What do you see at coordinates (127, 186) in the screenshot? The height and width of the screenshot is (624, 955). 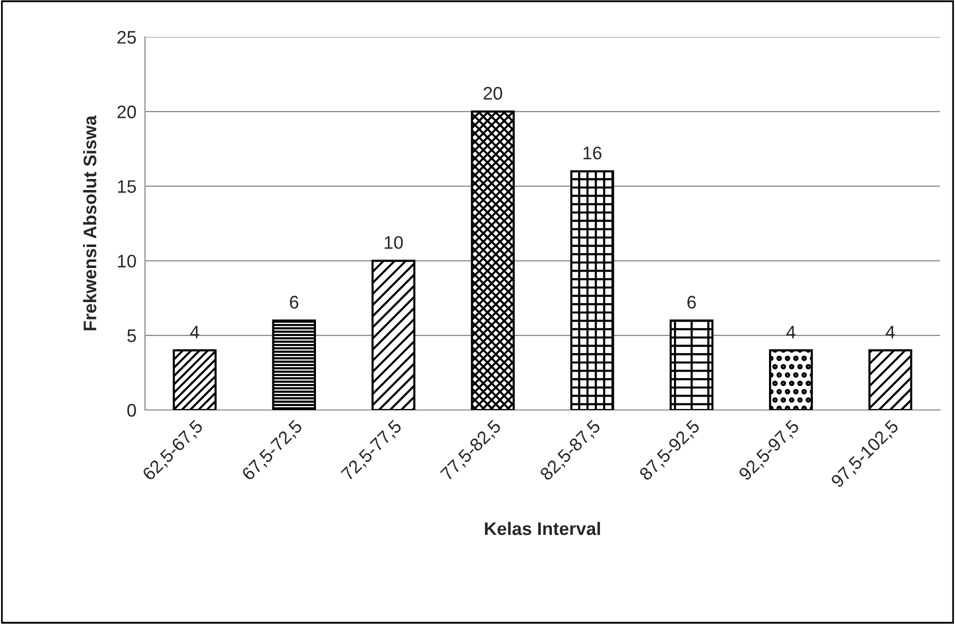 I see `y-tick-label: 15` at bounding box center [127, 186].